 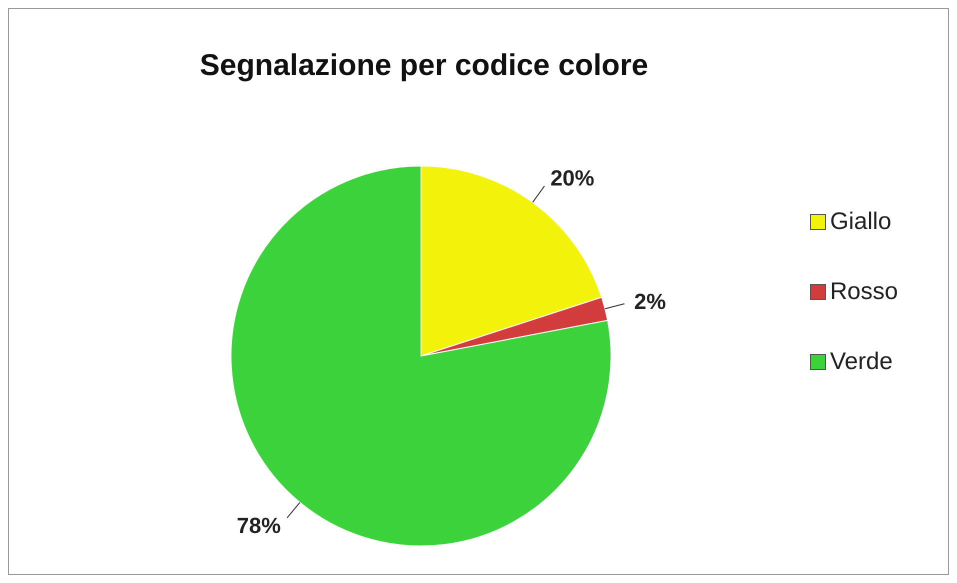 I want to click on legend-label: Verde, so click(x=861, y=362).